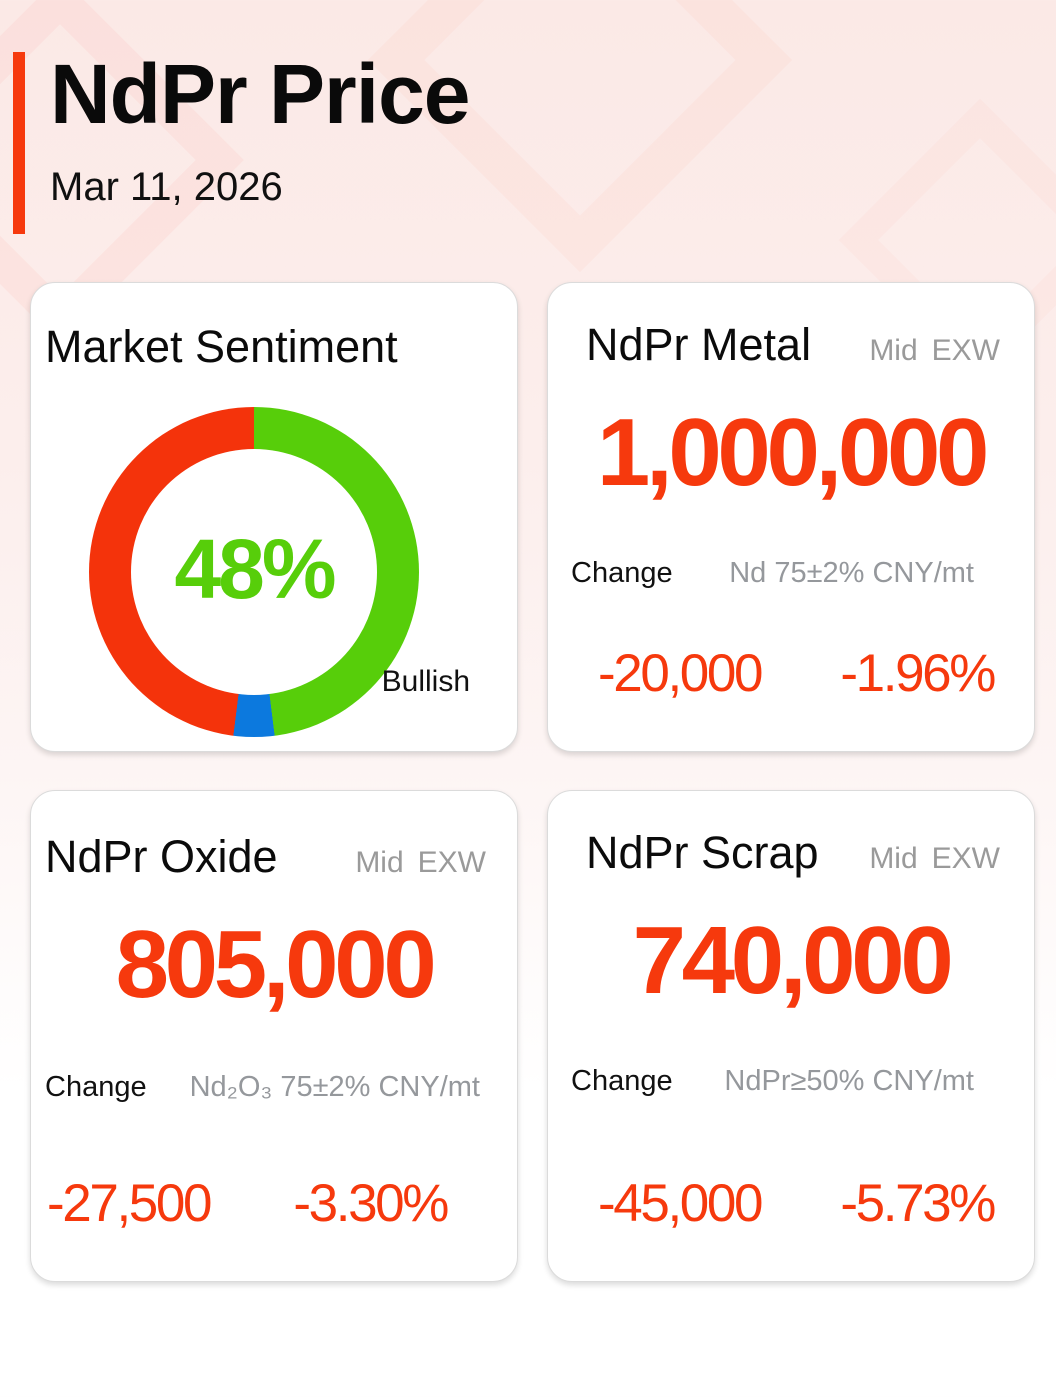  Describe the element at coordinates (221, 347) in the screenshot. I see `sentiment-card-title: Market Sentiment` at that location.